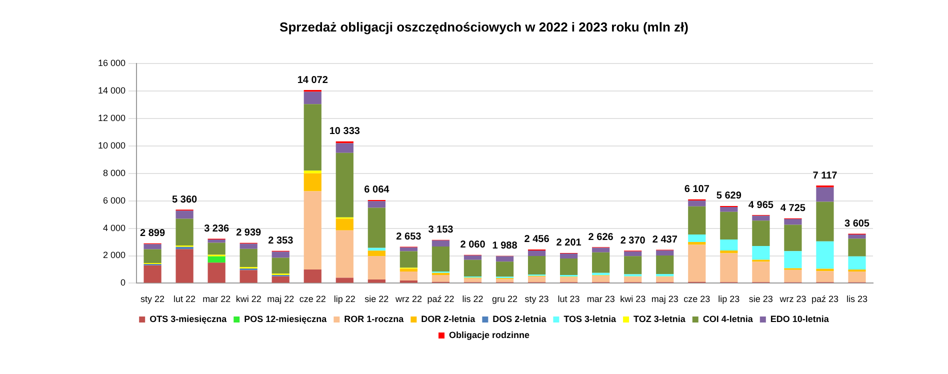 The width and height of the screenshot is (948, 374). I want to click on legend-label: EDO 10-letnia, so click(800, 319).